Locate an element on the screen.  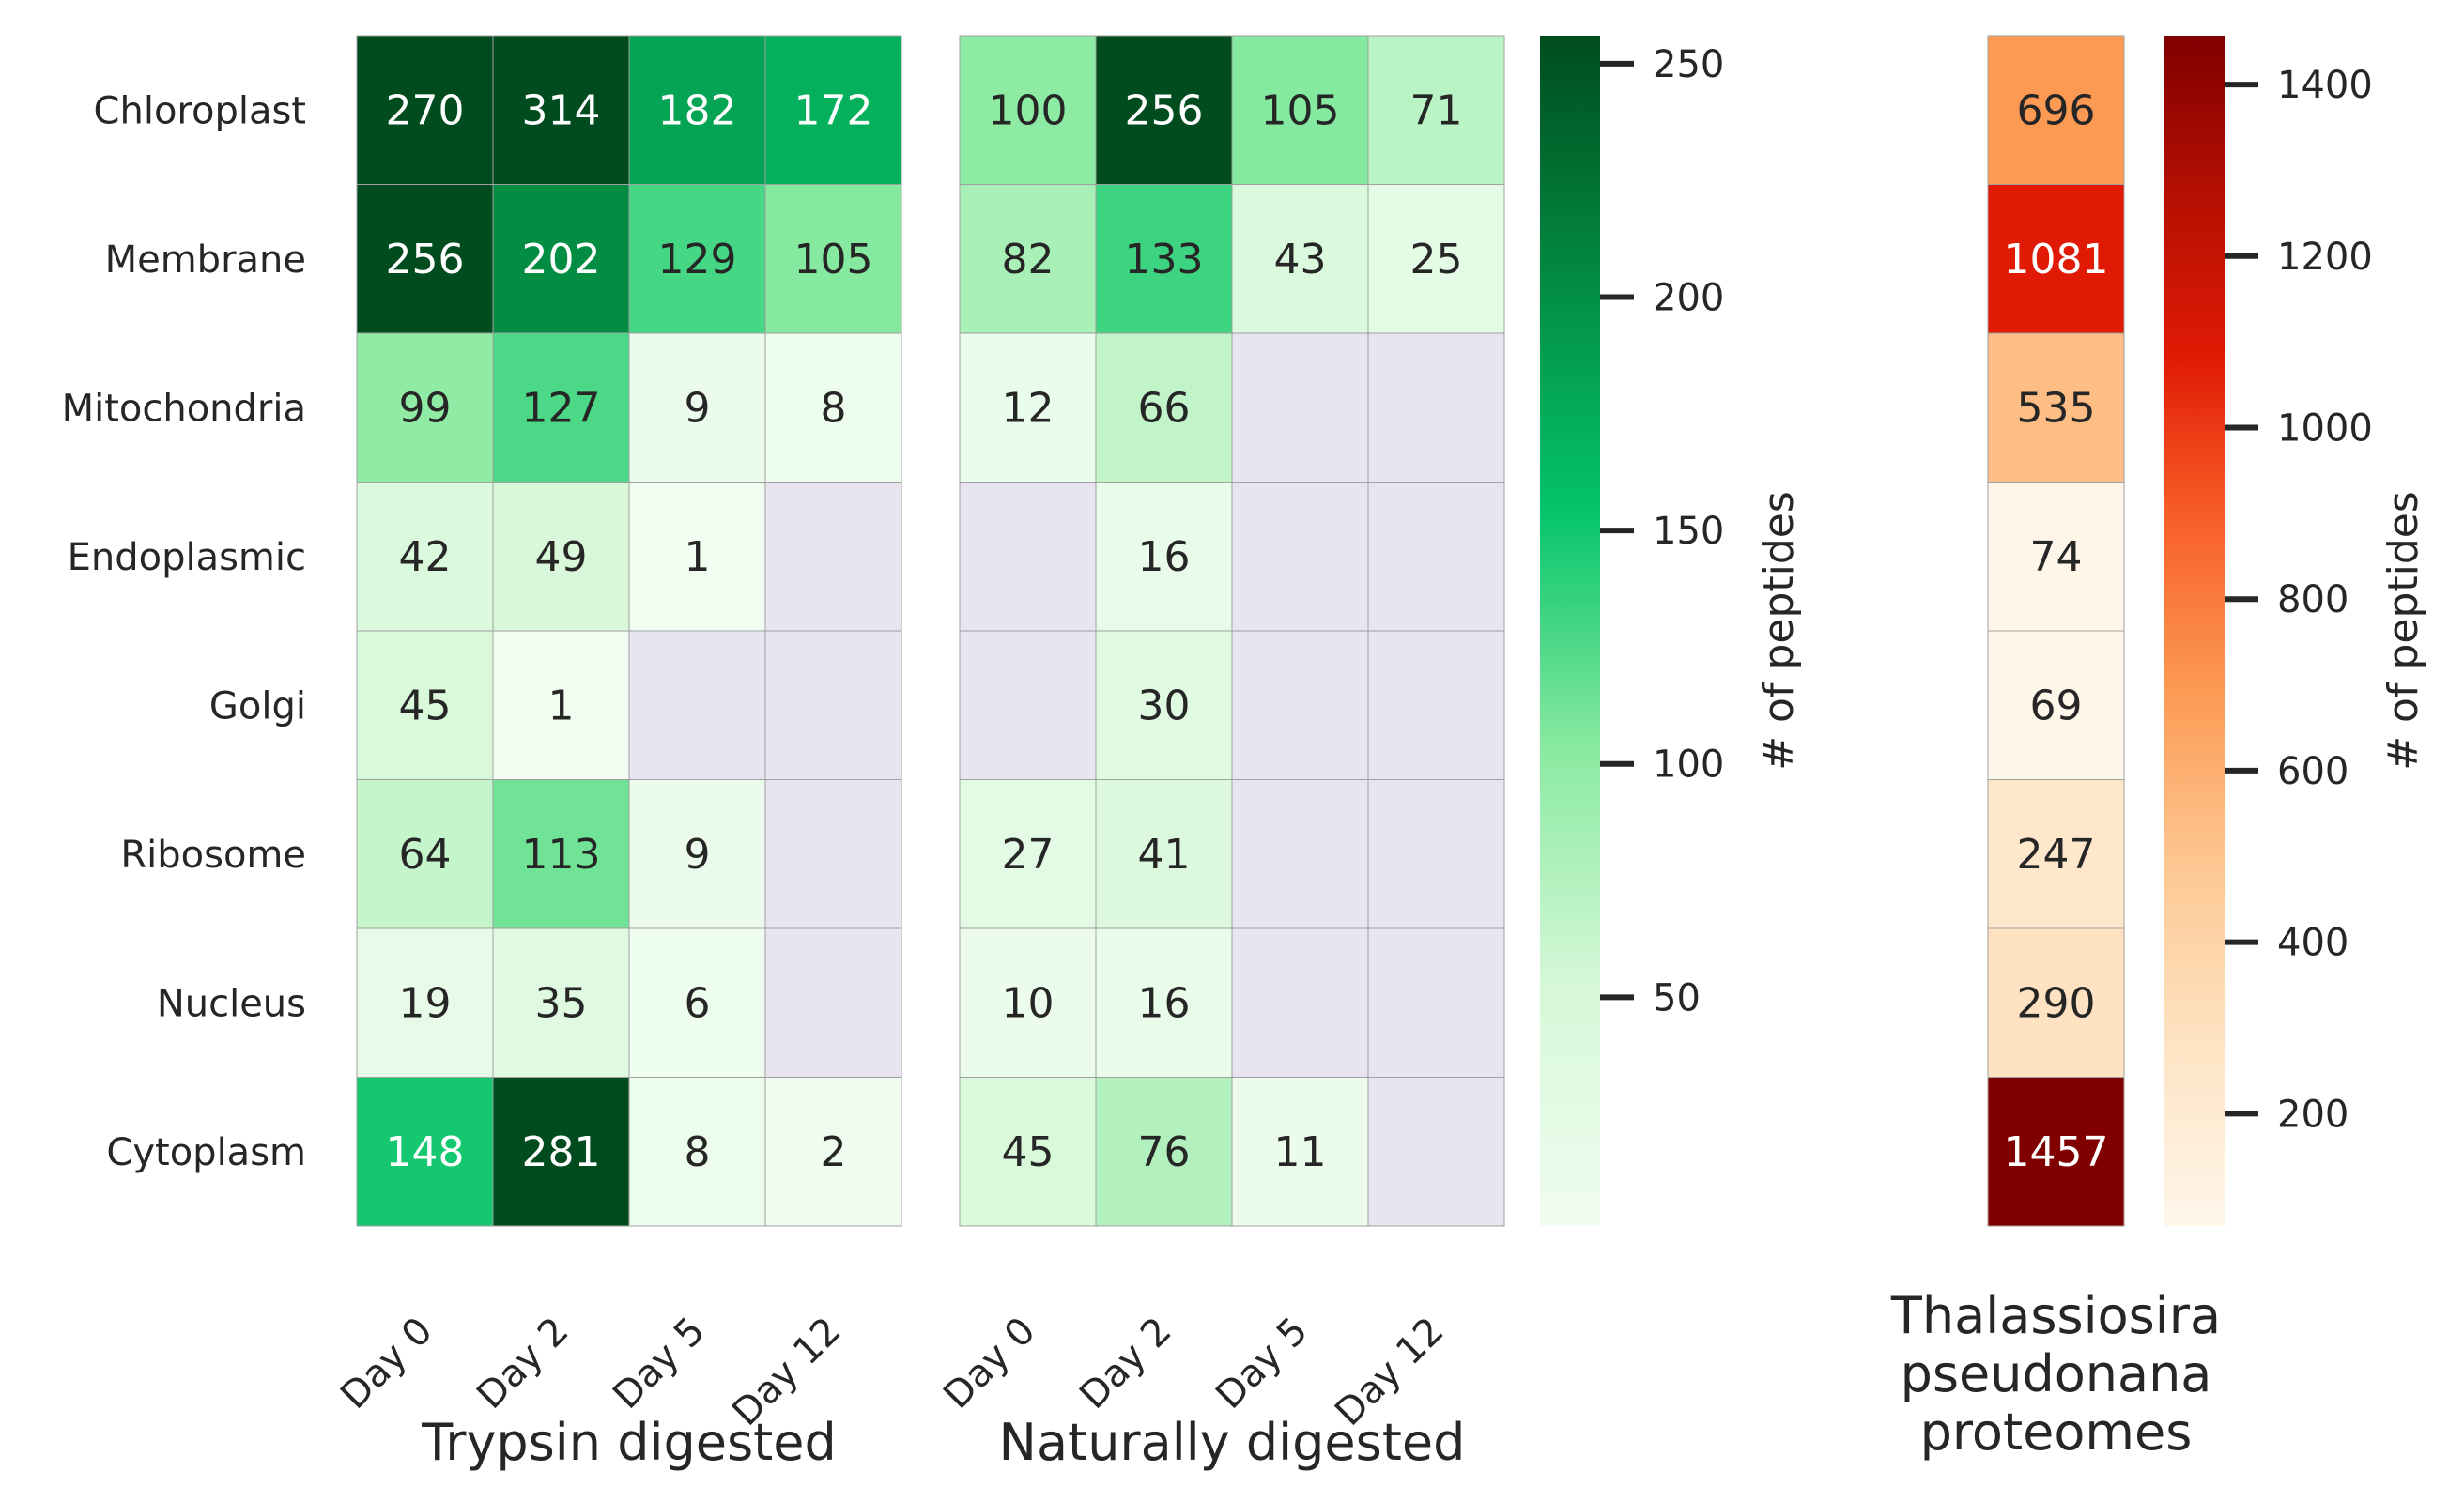
cell-value-label: 42 is located at coordinates (425, 557).